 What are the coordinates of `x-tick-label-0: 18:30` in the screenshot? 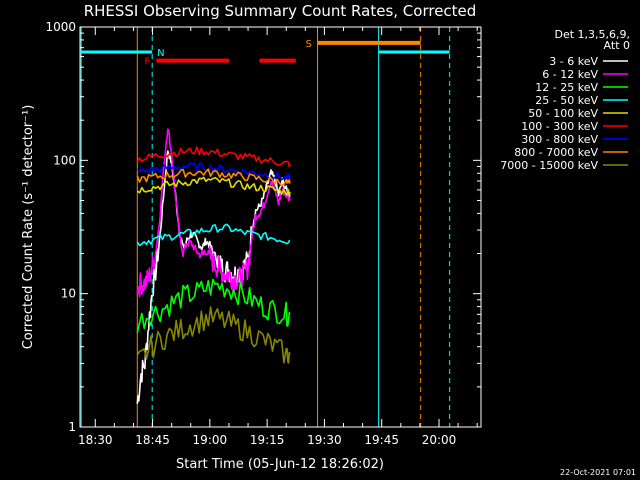 It's located at (95, 440).